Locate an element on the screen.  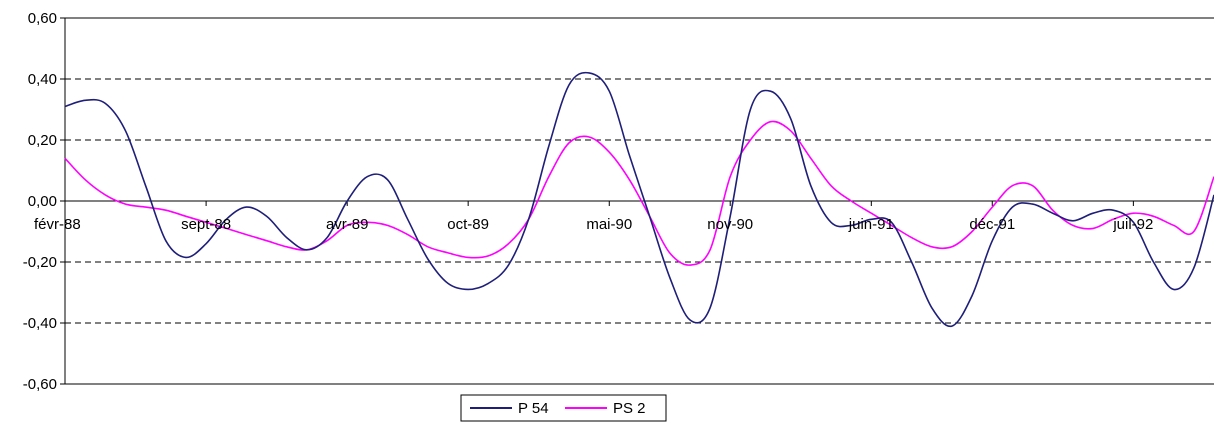
x-tick-label: mai-90 is located at coordinates (609, 224).